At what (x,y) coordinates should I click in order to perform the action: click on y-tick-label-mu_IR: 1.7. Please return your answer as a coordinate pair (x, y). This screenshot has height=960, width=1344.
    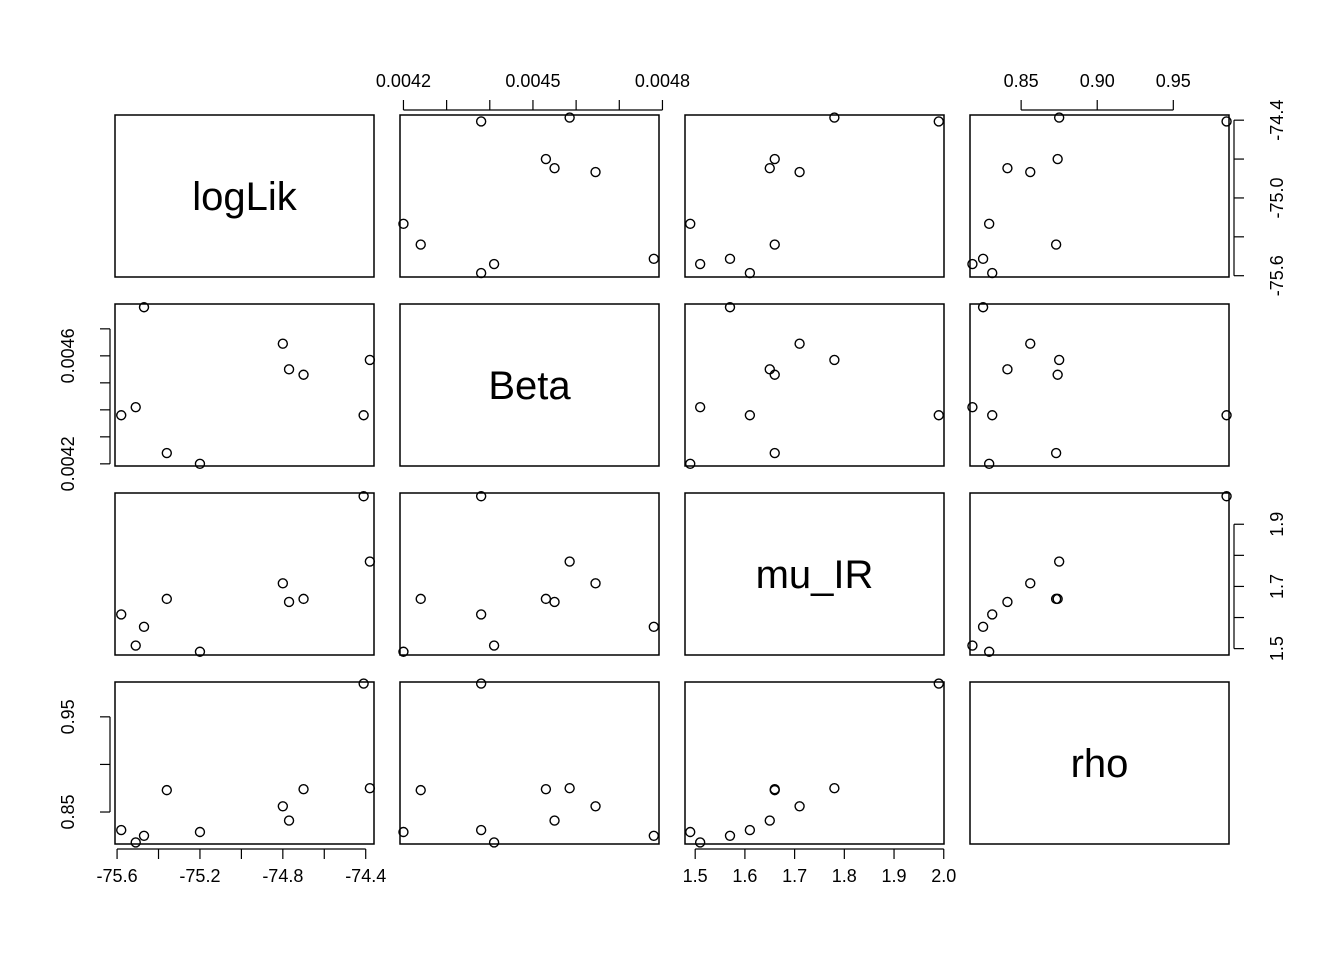
    Looking at the image, I should click on (1277, 586).